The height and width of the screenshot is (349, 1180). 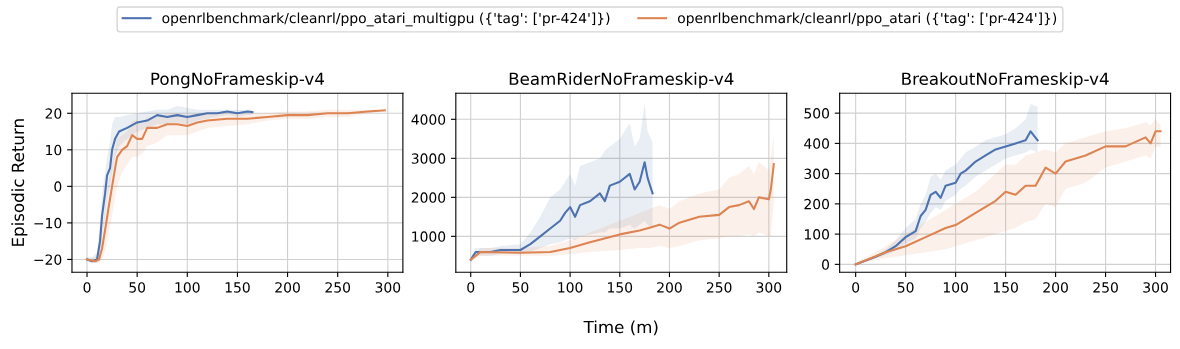 I want to click on y-tick-label: 20, so click(x=53, y=113).